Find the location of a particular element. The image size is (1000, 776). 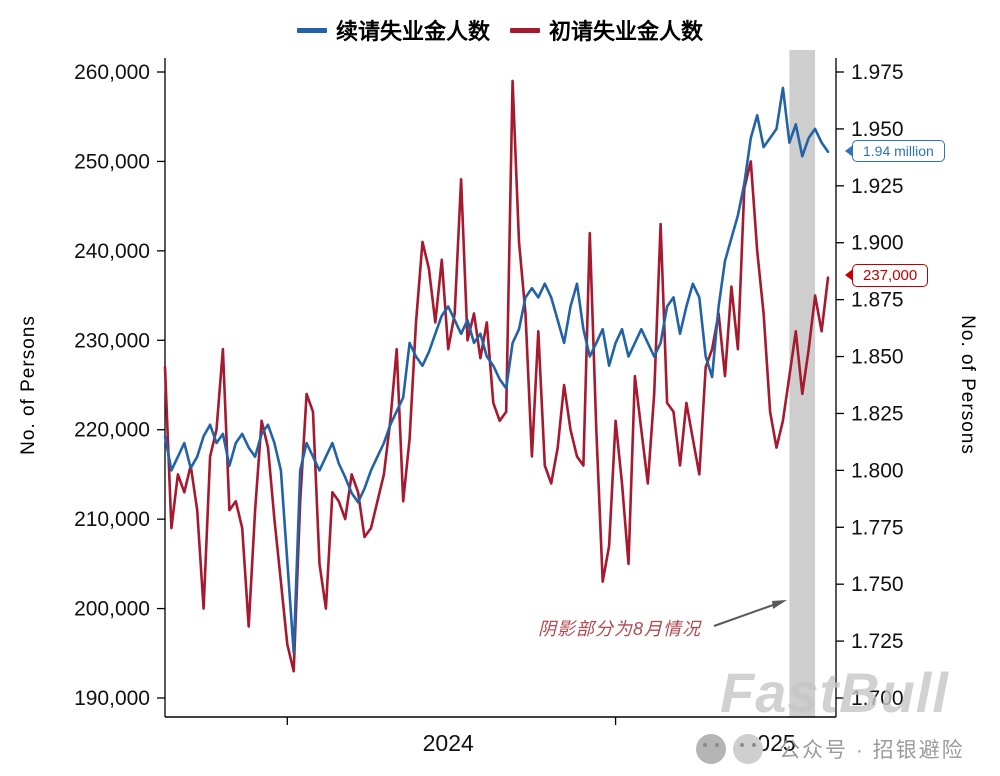

legend-label-initial-claims: 初请失业金人数 is located at coordinates (626, 31).